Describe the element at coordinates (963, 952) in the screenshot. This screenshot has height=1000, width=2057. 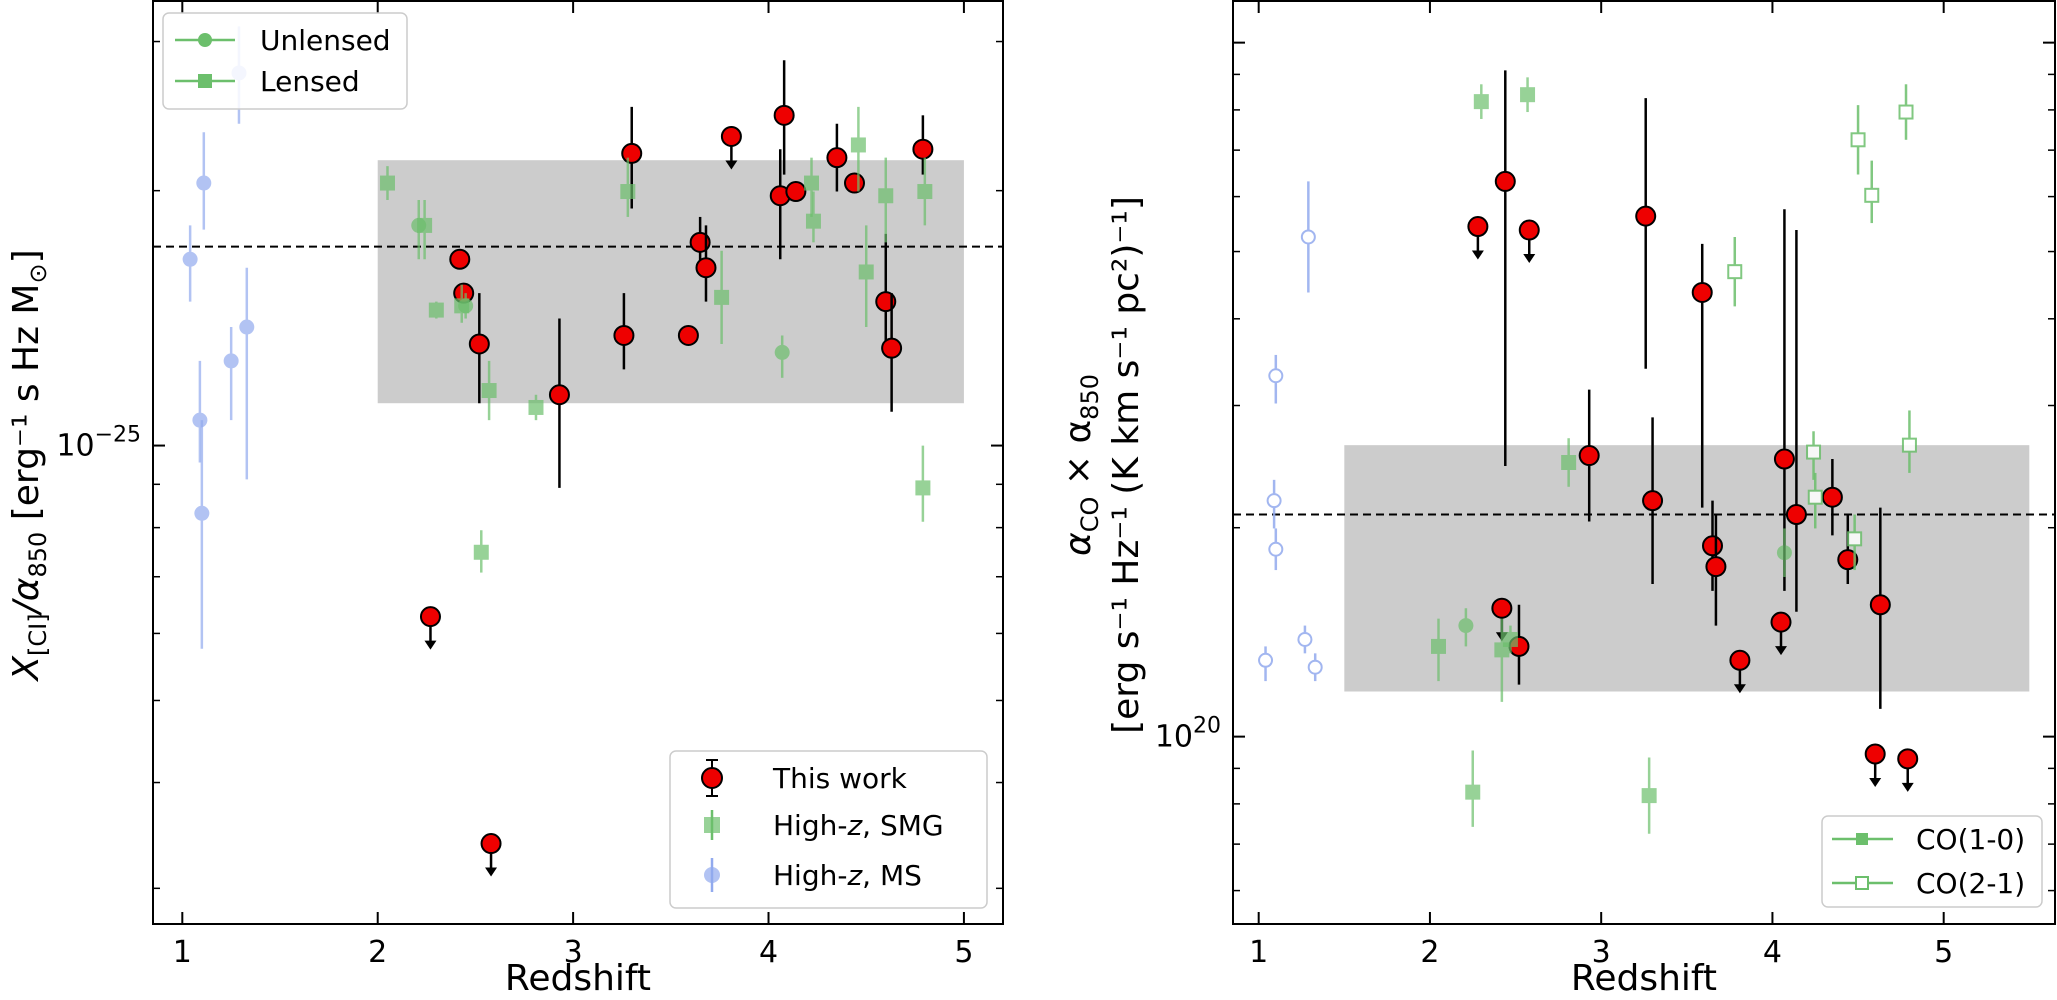
I see `left-xtick-label-5: 5` at that location.